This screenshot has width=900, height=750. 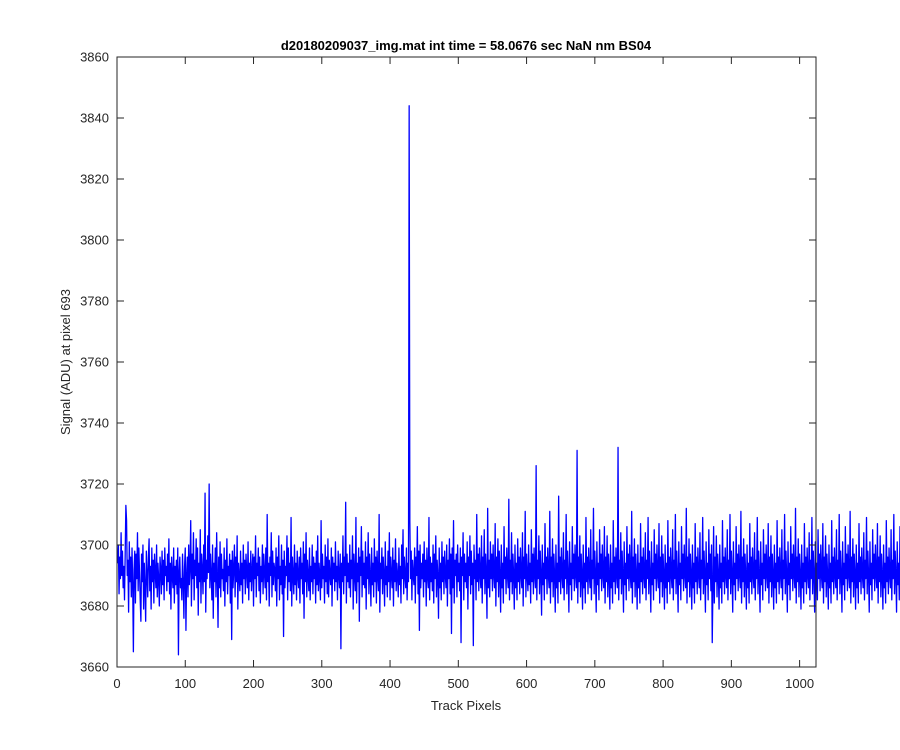 What do you see at coordinates (663, 683) in the screenshot?
I see `x-tick-label: 800` at bounding box center [663, 683].